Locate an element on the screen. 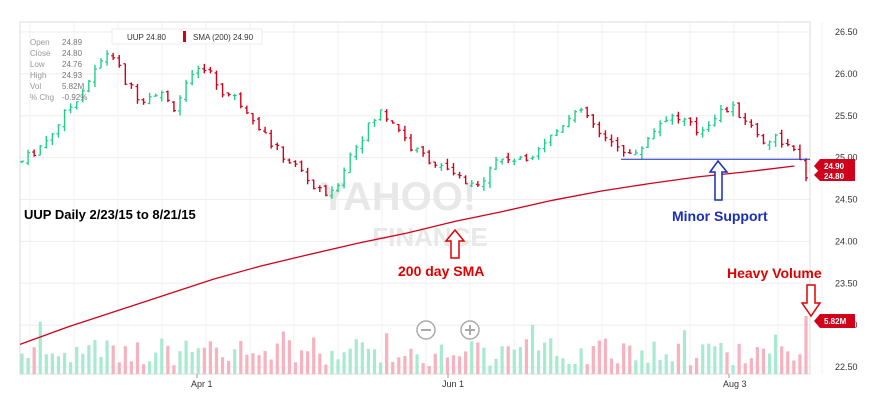  zoom-out-button is located at coordinates (426, 330).